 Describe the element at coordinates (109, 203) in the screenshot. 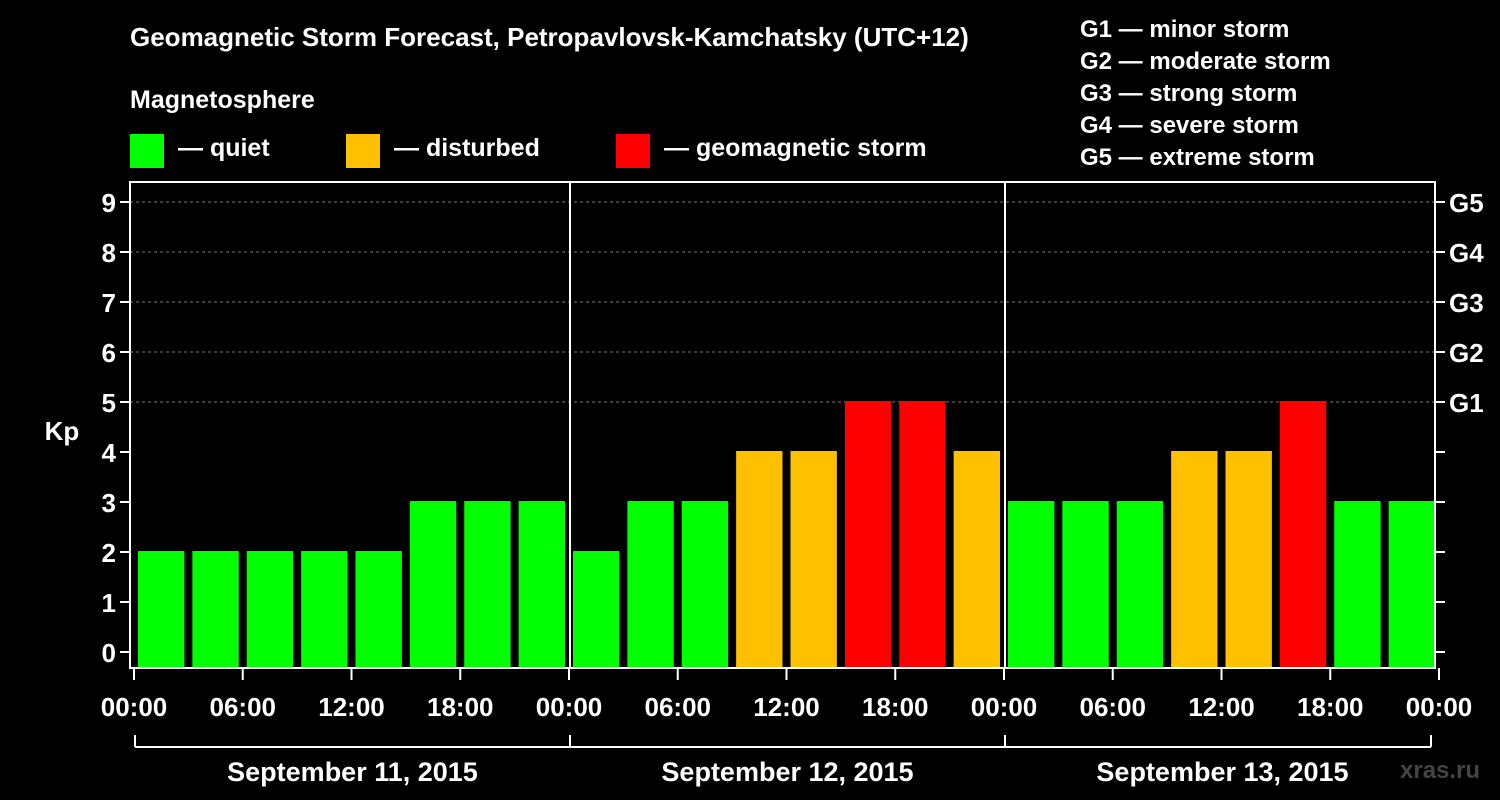

I see `y-tick-label: 9` at that location.